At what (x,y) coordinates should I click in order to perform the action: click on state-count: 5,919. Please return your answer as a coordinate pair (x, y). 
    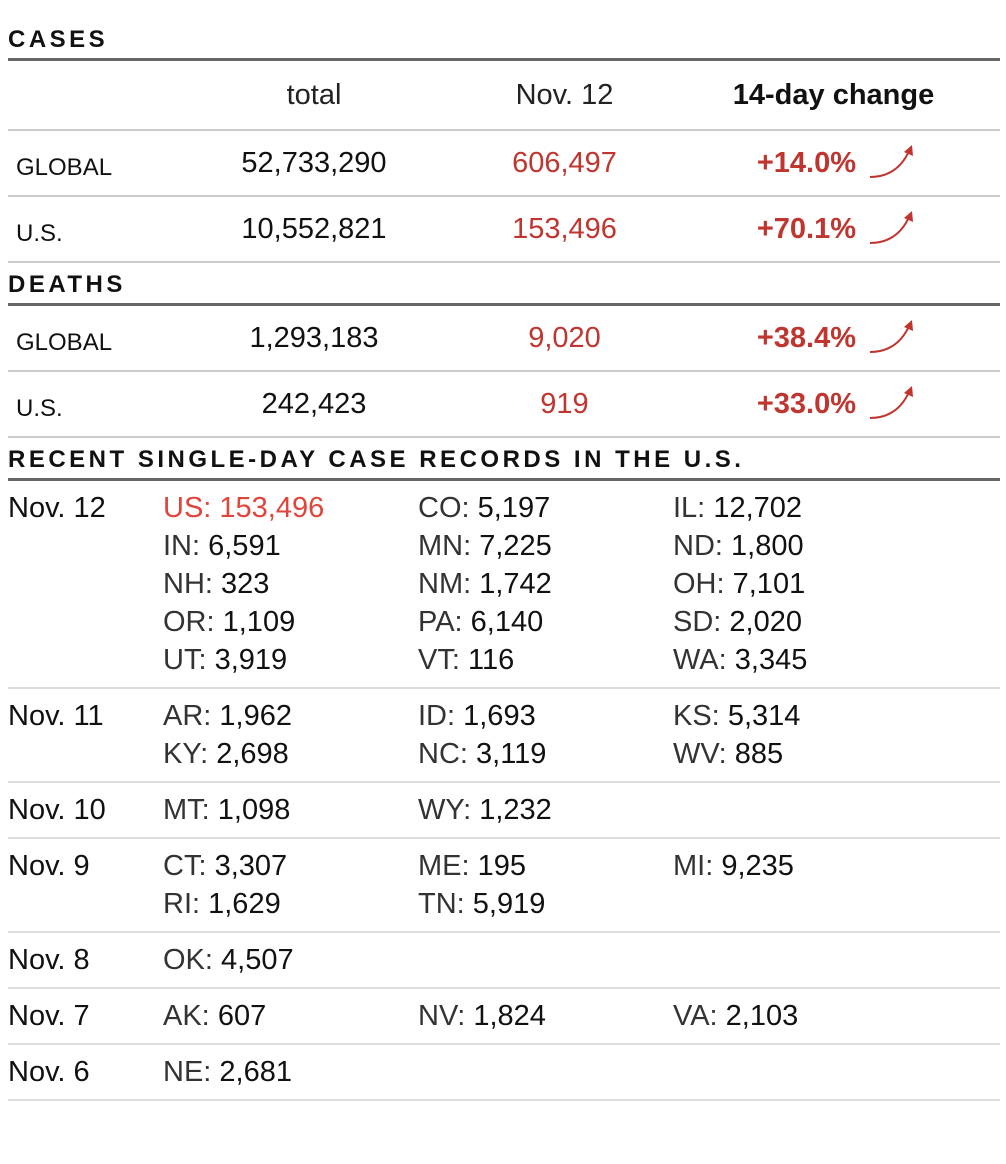
    Looking at the image, I should click on (509, 904).